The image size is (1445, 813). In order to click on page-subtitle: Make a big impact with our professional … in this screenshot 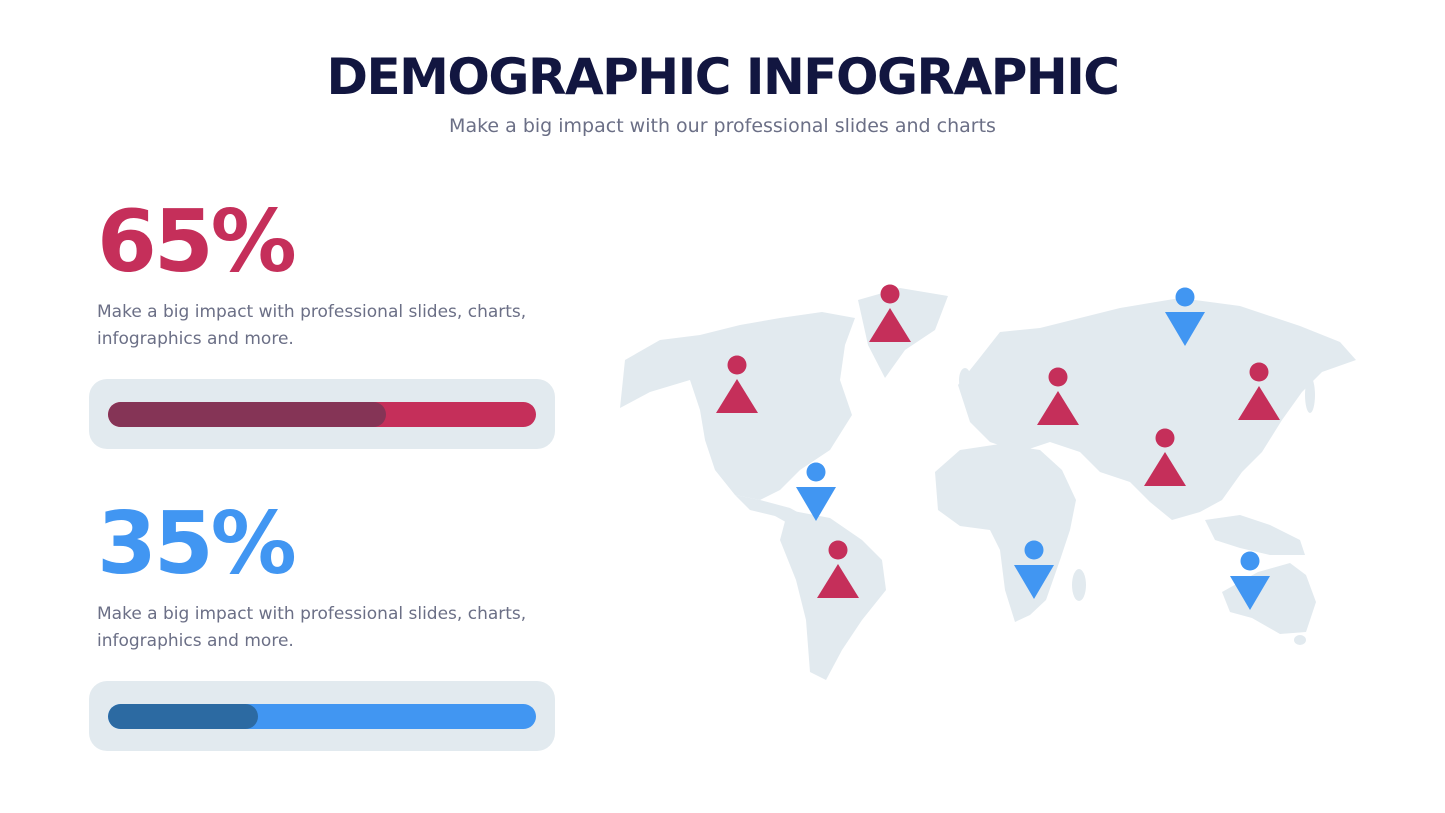, I will do `click(722, 126)`.